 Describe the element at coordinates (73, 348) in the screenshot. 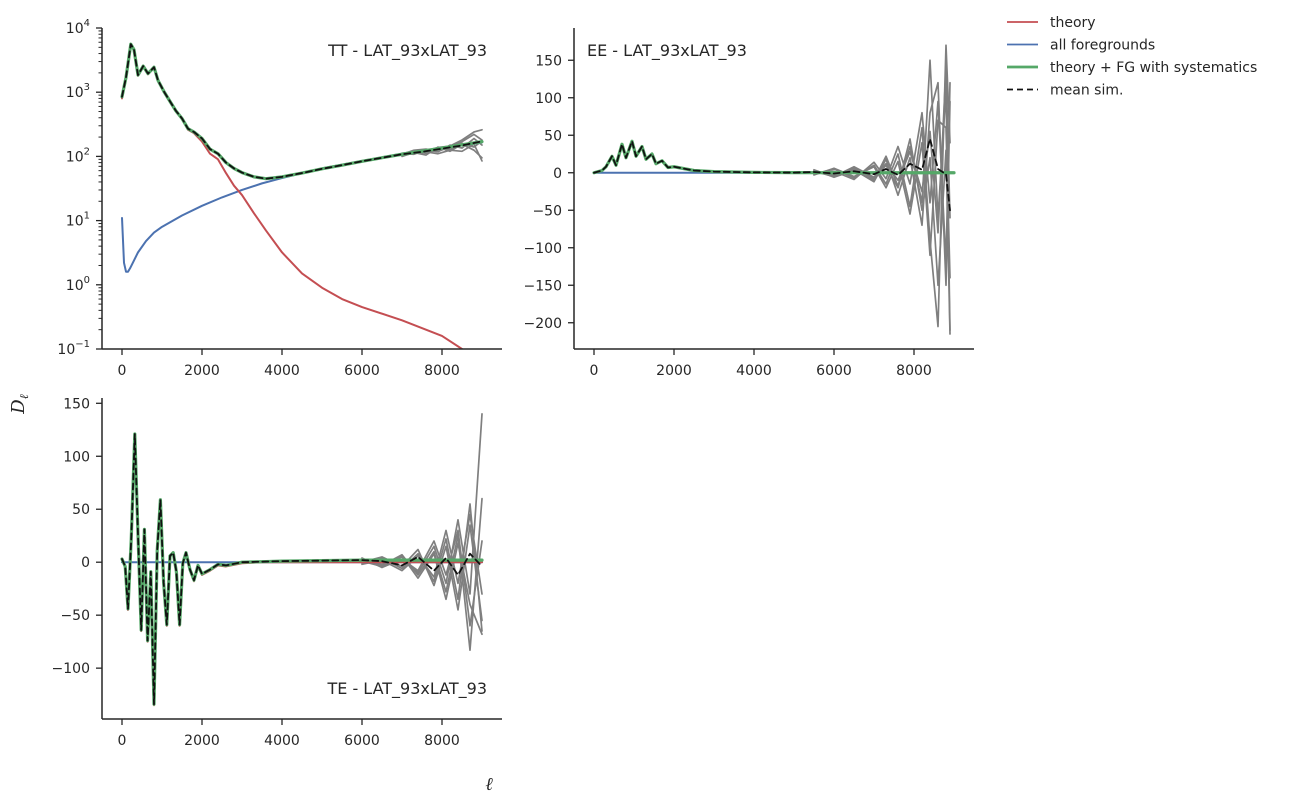

I see `y-tick-label: 10−1` at that location.